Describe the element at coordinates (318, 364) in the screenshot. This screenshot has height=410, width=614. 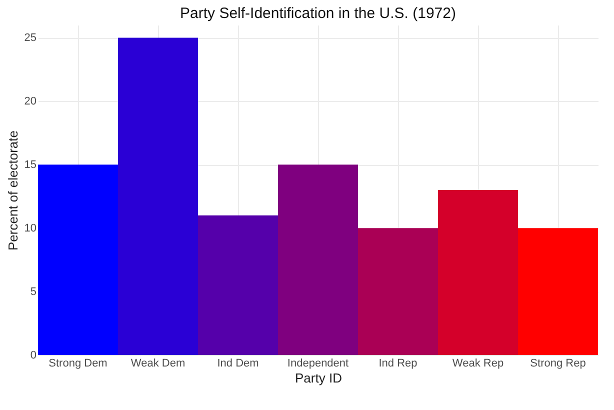
I see `x-tick-label: Independent` at that location.